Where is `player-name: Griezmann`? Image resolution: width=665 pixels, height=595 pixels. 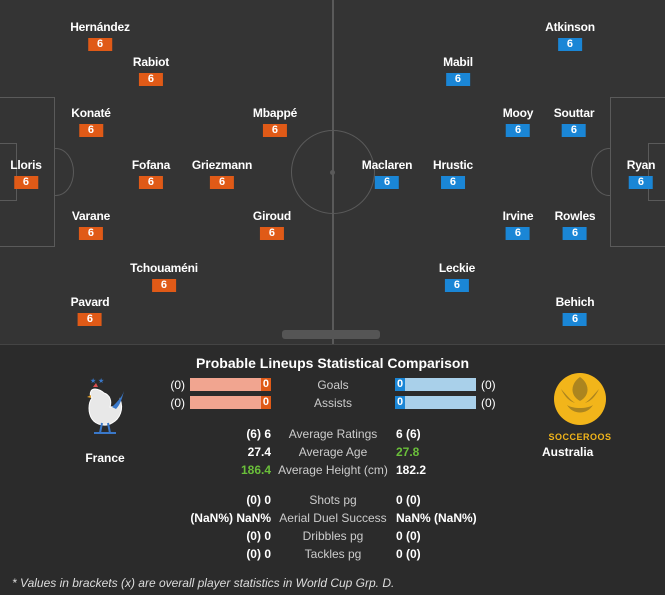
player-name: Griezmann is located at coordinates (222, 165).